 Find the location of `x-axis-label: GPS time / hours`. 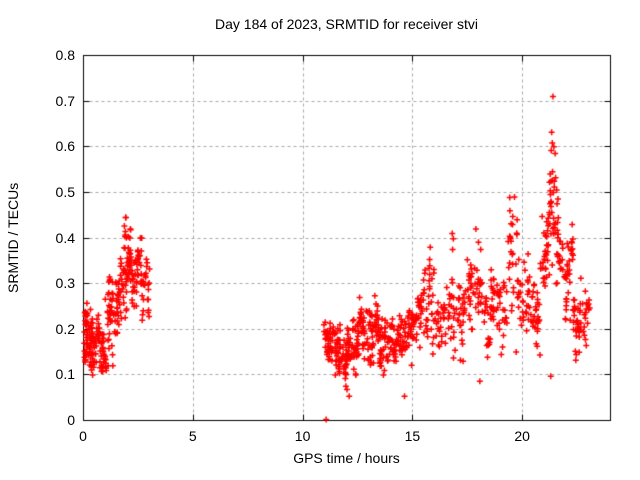

x-axis-label: GPS time / hours is located at coordinates (346, 458).